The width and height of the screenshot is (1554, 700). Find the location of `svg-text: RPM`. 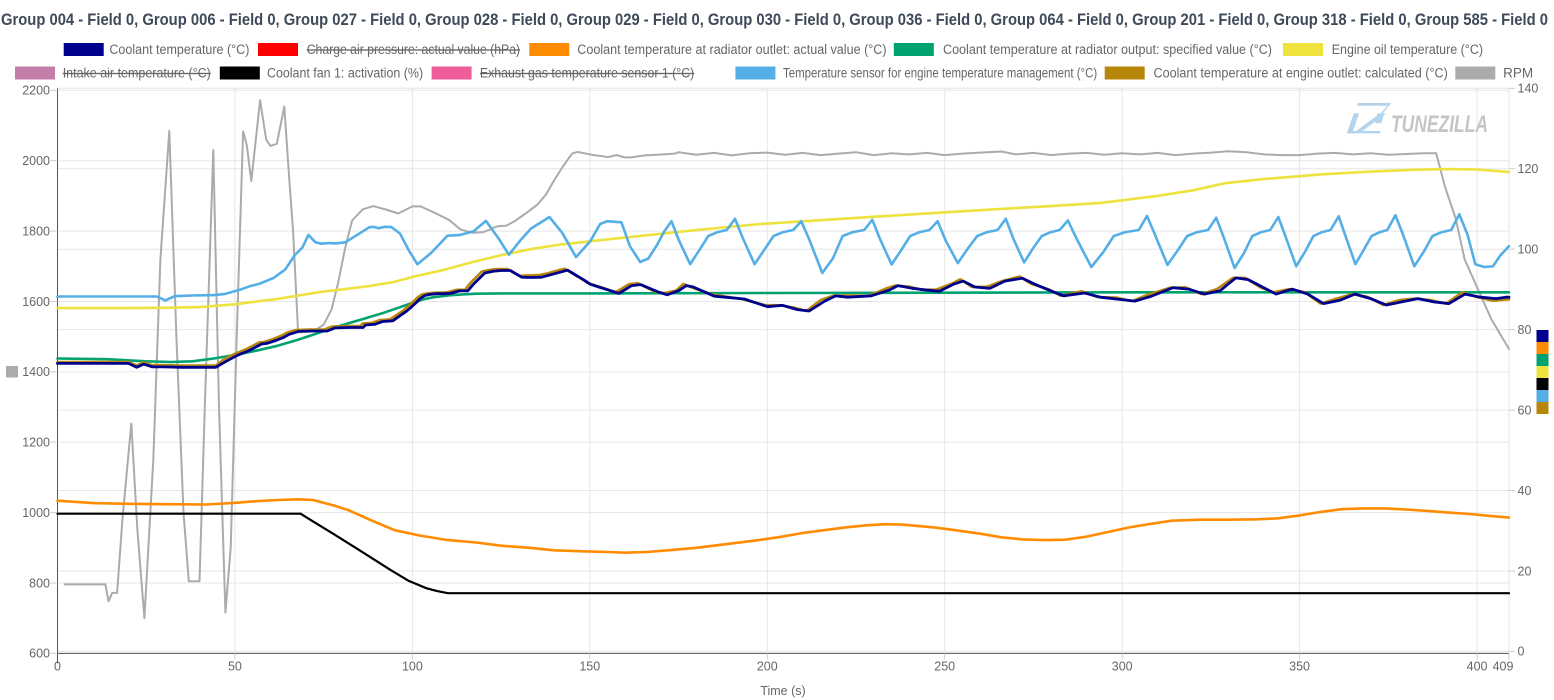

svg-text: RPM is located at coordinates (1518, 73).